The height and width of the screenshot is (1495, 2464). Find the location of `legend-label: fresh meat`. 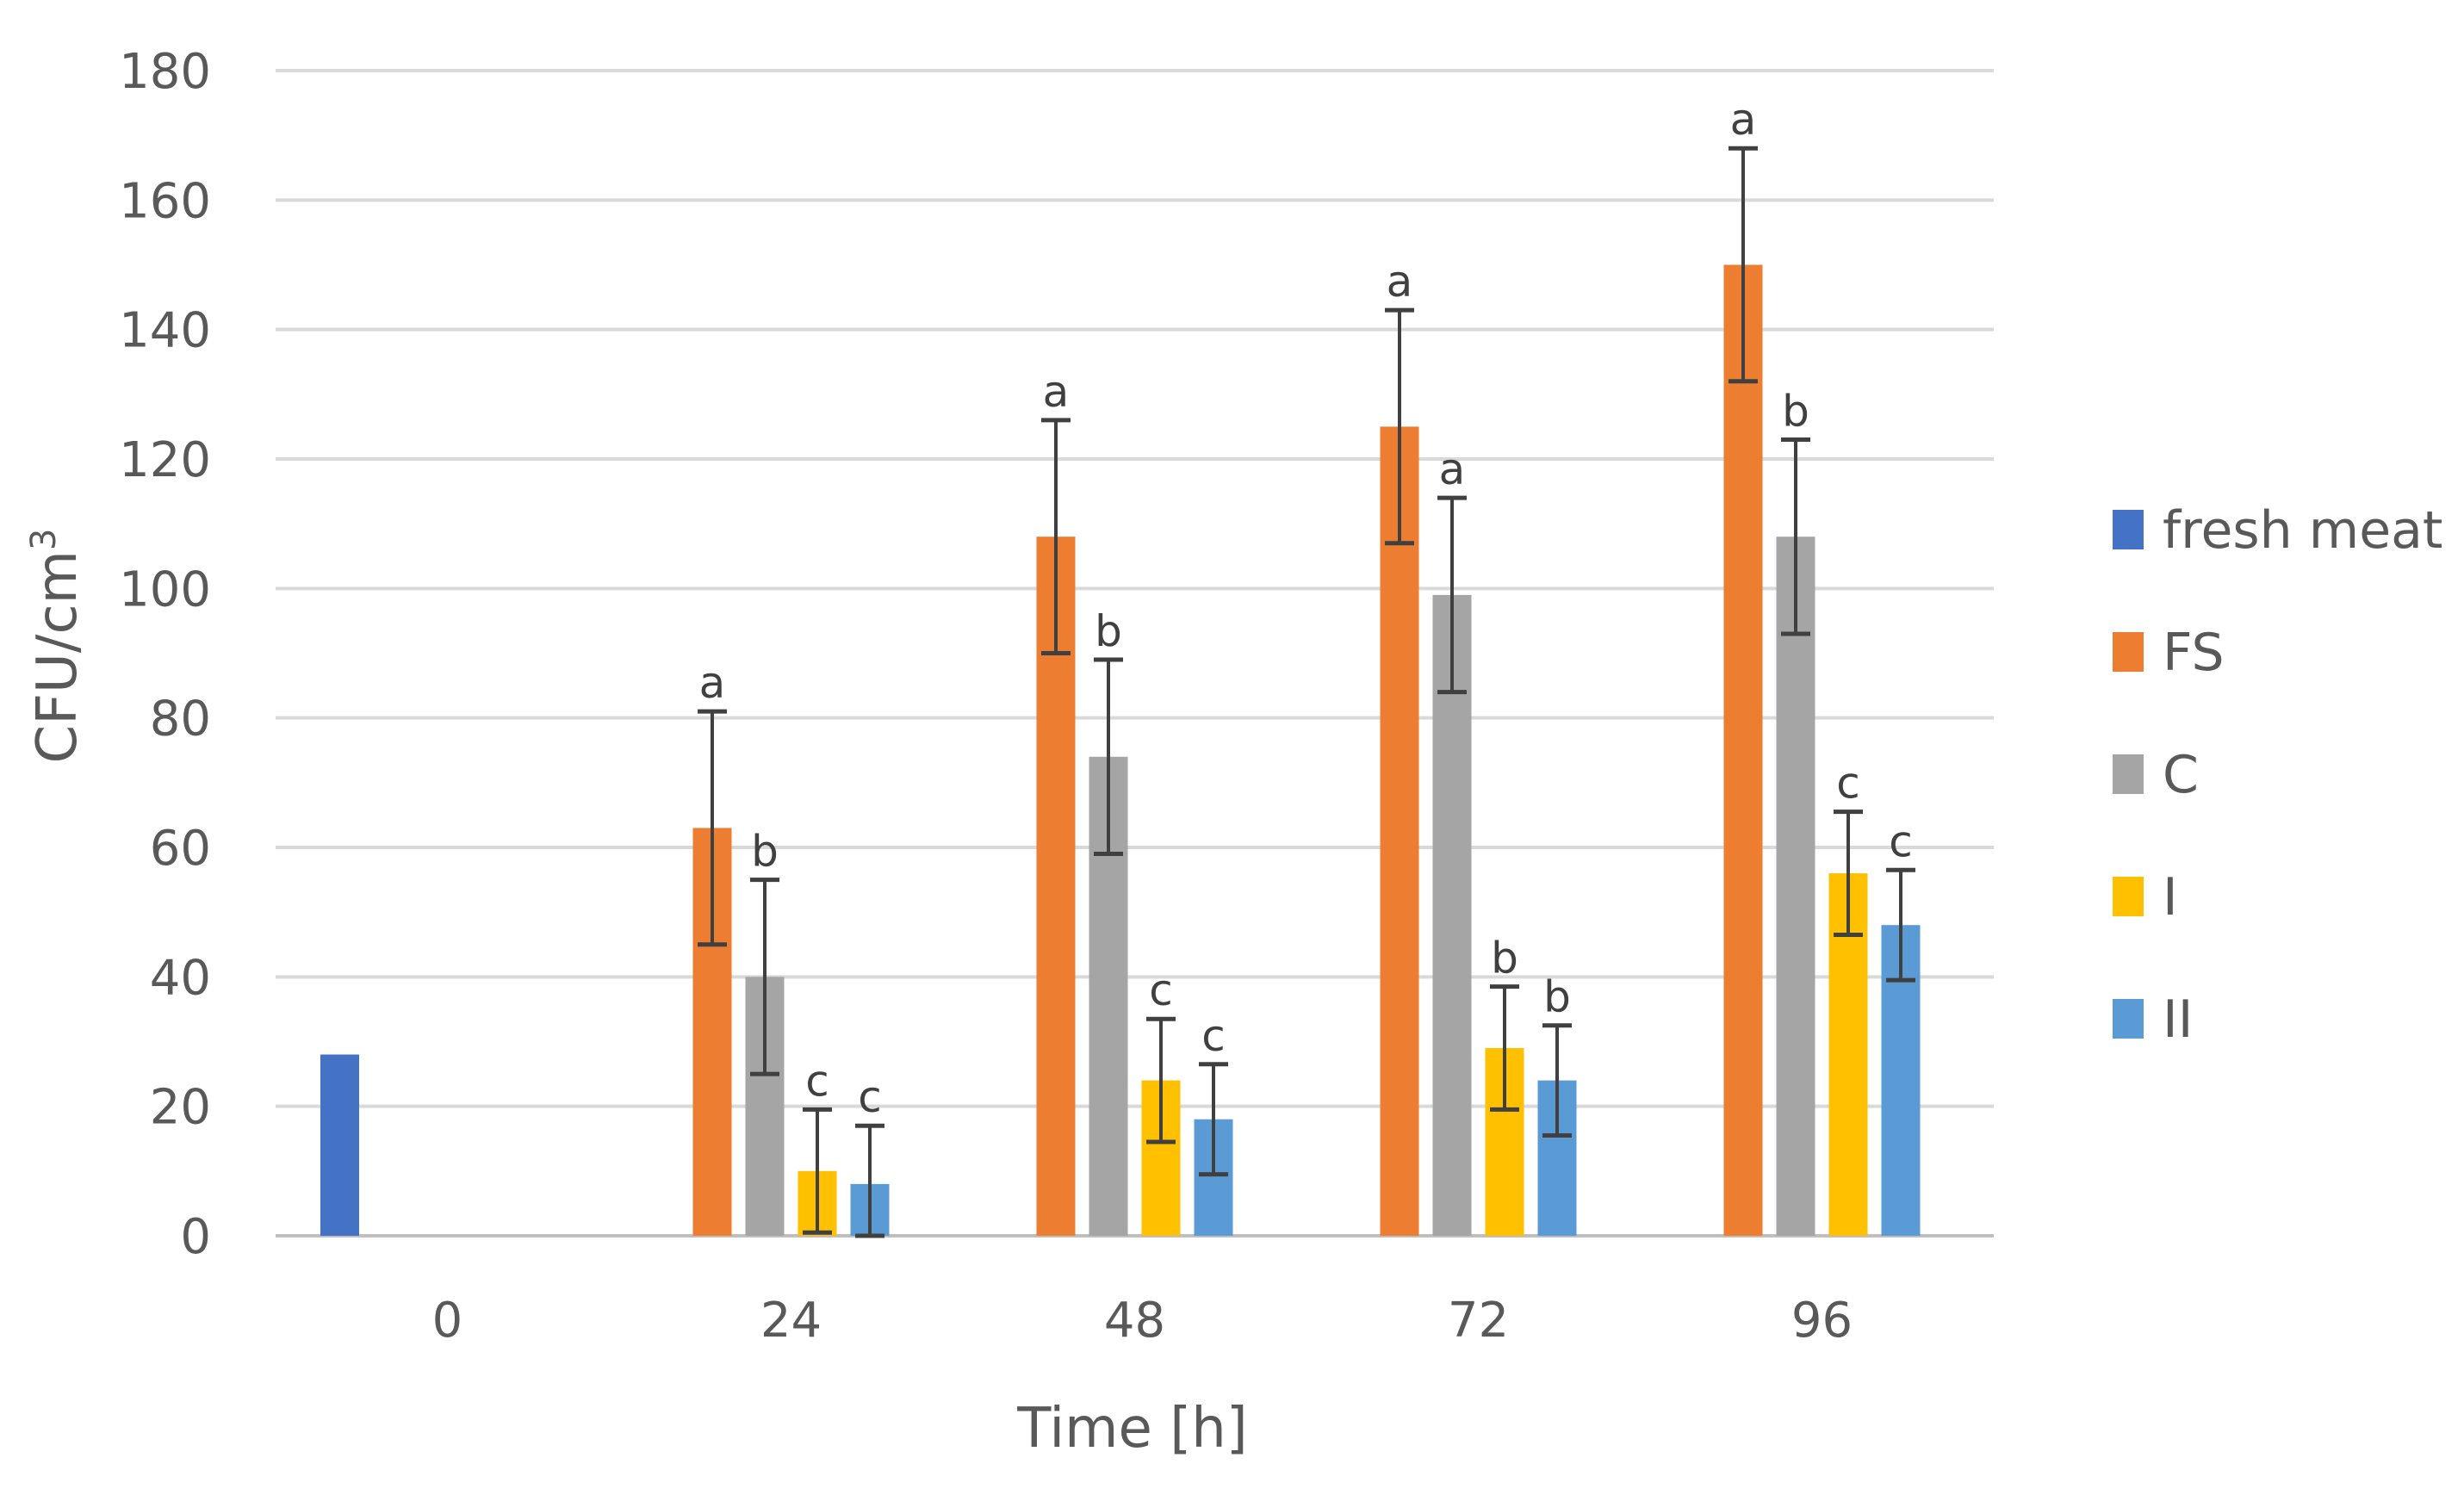

legend-label: fresh meat is located at coordinates (2302, 530).